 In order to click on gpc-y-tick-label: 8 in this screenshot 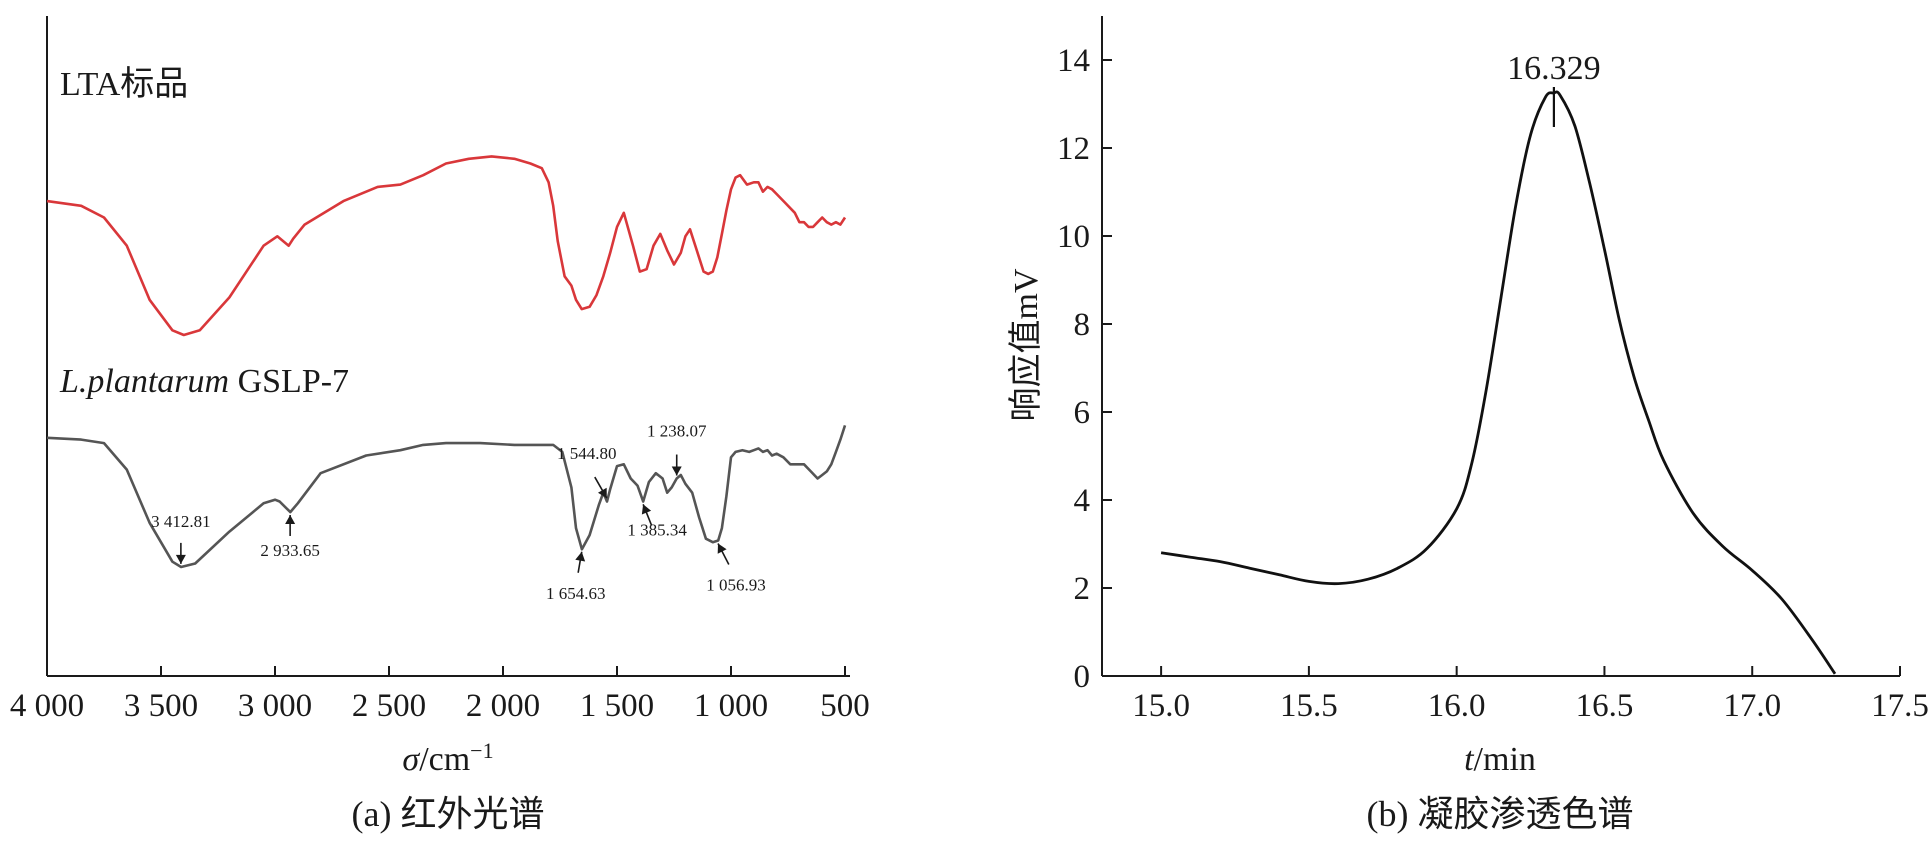, I will do `click(1082, 325)`.